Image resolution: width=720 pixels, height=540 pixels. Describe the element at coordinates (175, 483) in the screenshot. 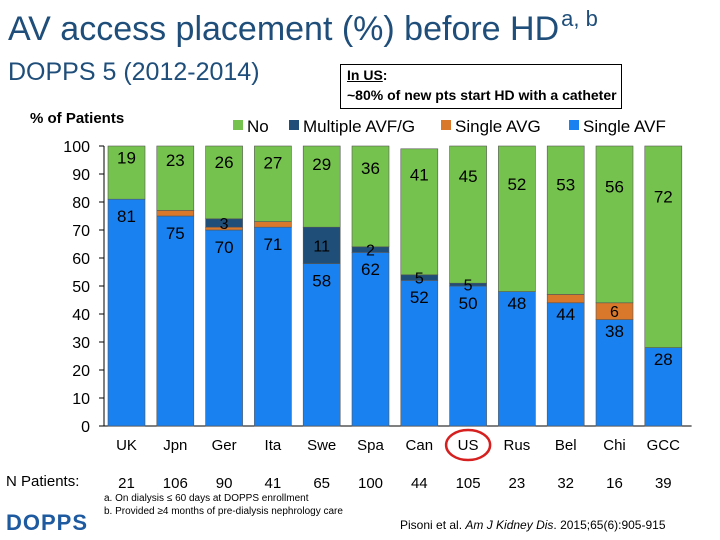

I see `n-patients-value: 106` at that location.